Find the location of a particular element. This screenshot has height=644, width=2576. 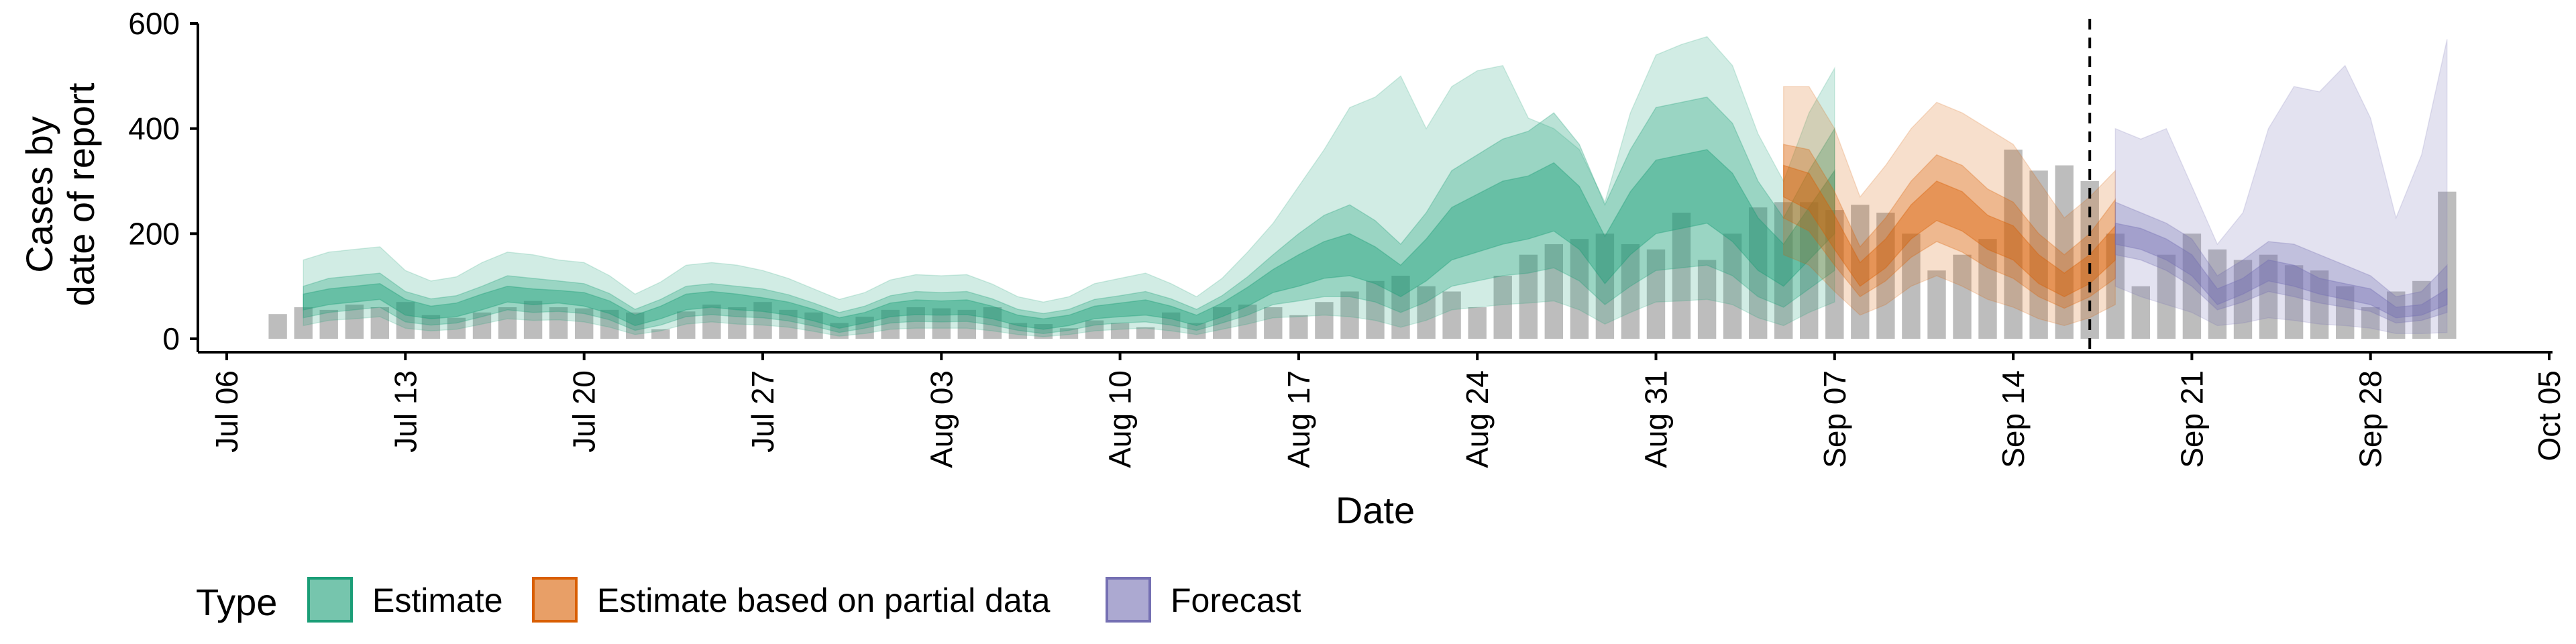

legend-label: Forecast is located at coordinates (1236, 600).